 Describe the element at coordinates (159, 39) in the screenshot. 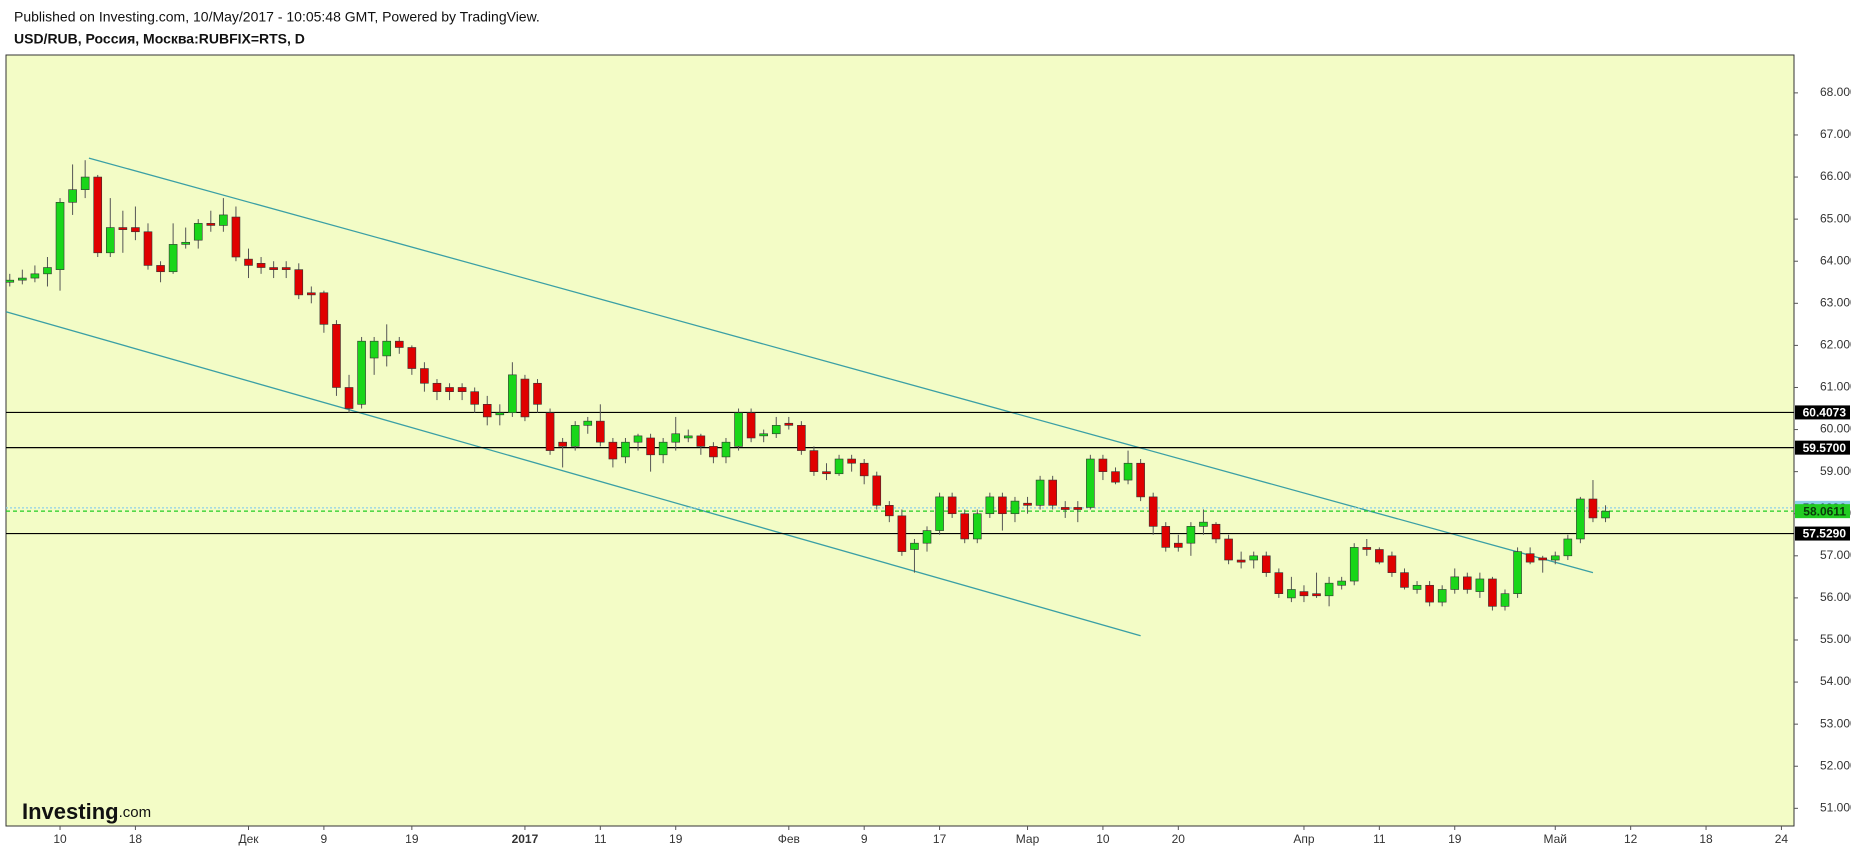

I see `symbol-title: USD/RUB, Россия, Москва:RUBFIX=RTS, D` at that location.